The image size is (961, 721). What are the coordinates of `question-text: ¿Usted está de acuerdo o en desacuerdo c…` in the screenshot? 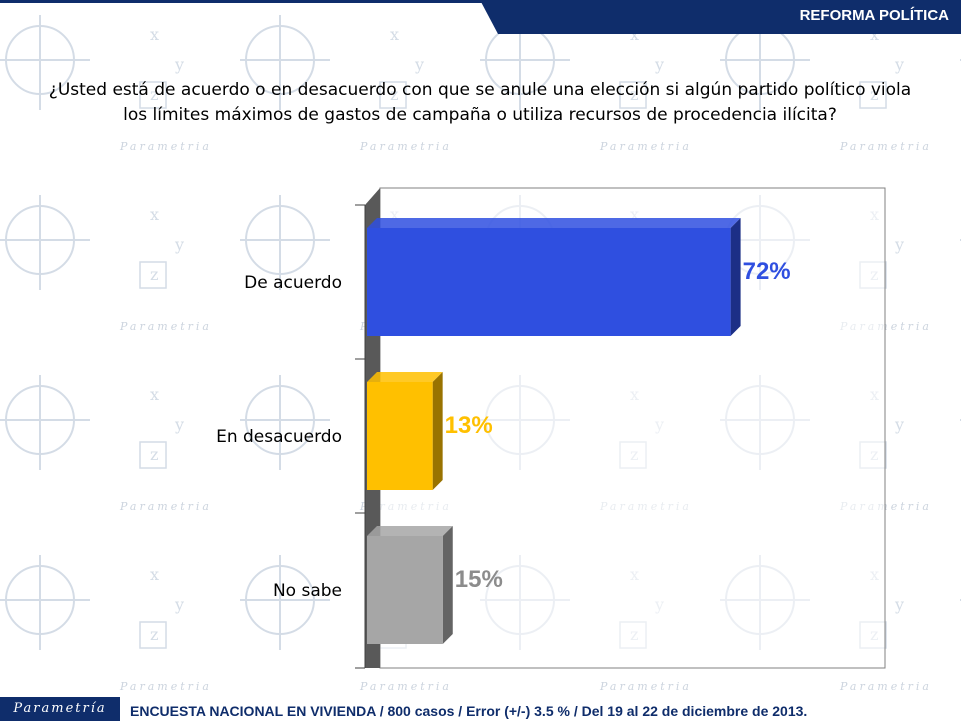 It's located at (480, 103).